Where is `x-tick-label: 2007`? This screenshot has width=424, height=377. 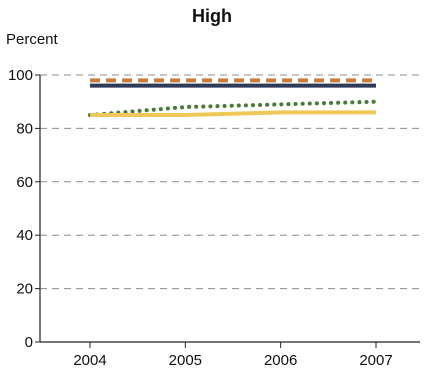 x-tick-label: 2007 is located at coordinates (375, 360).